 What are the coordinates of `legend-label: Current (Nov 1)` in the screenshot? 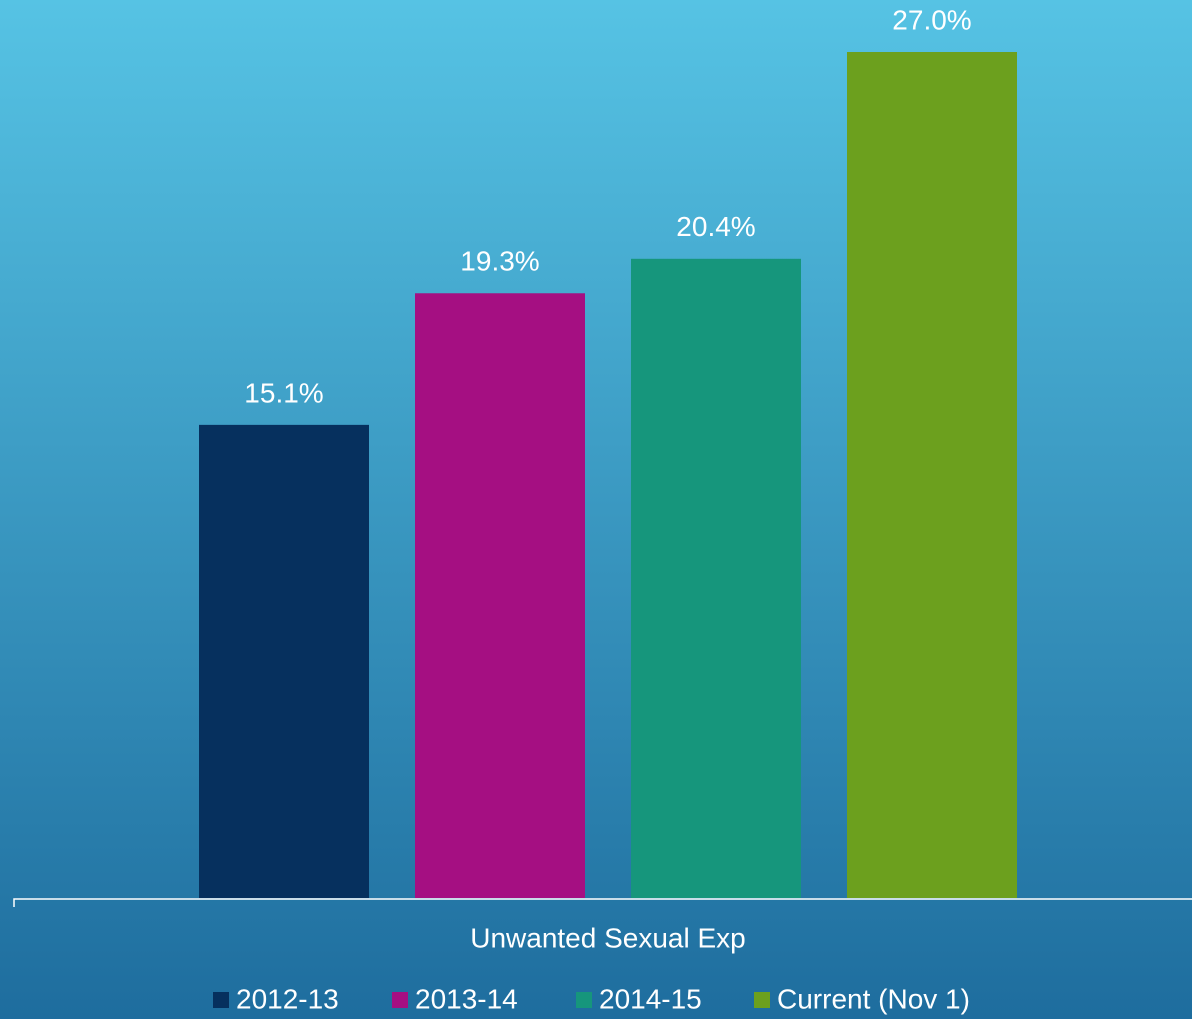 It's located at (873, 998).